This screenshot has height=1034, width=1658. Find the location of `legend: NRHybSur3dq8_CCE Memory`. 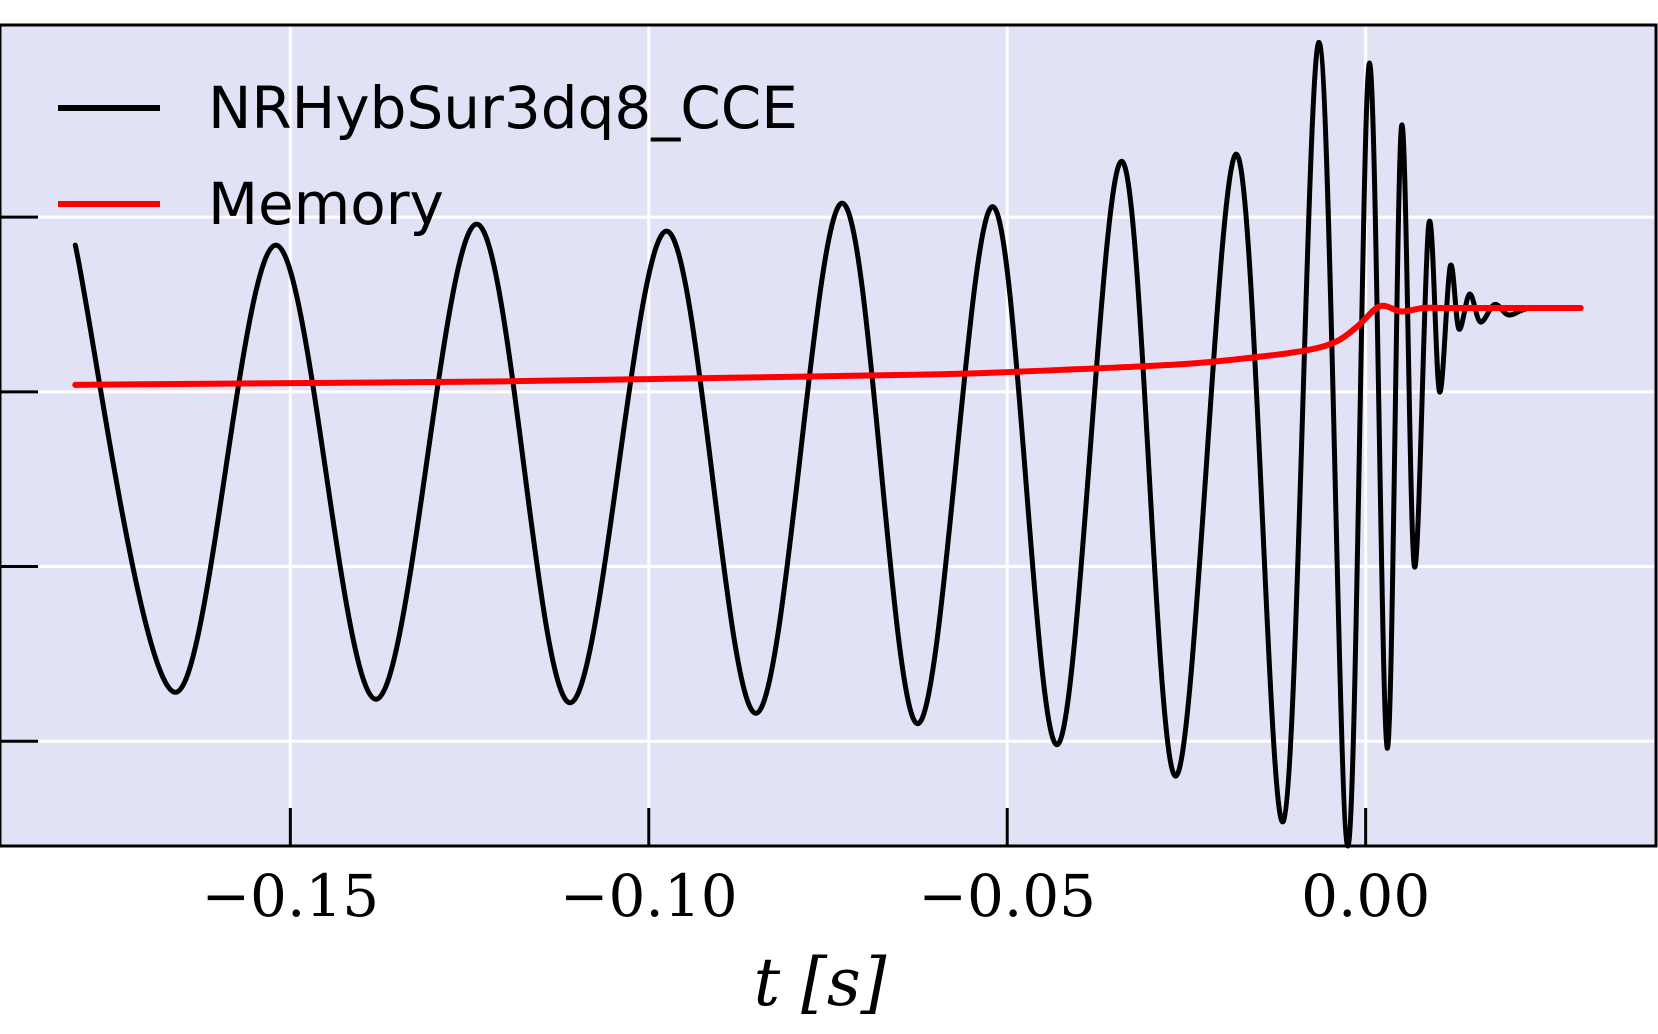

legend: NRHybSur3dq8_CCE Memory is located at coordinates (428, 156).